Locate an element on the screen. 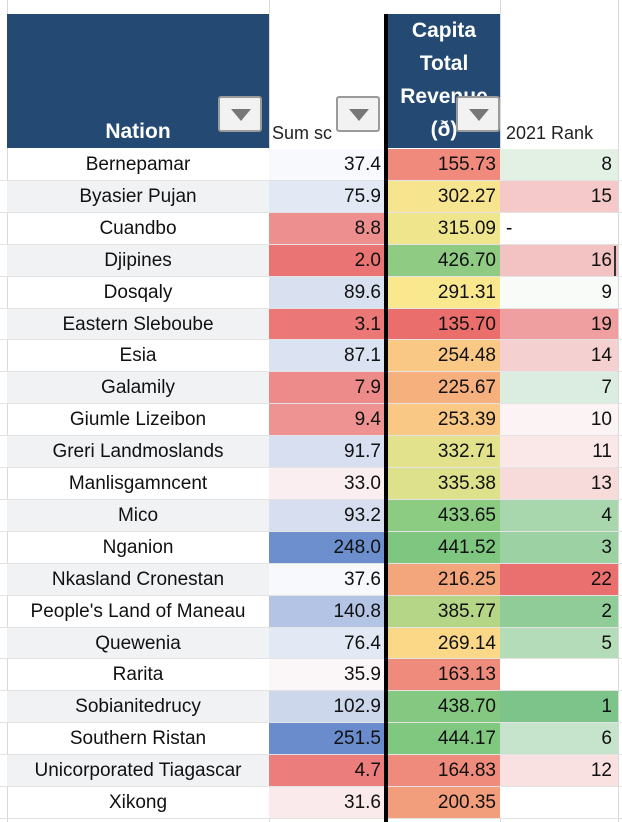 This screenshot has height=822, width=622. rank-cell: 11 is located at coordinates (559, 452).